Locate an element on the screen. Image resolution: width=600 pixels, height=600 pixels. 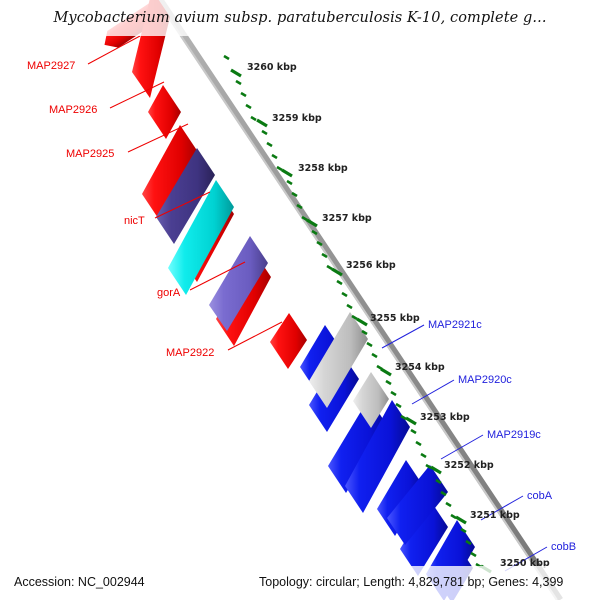
ruler-label-3254: 3254 kbp is located at coordinates (420, 367).